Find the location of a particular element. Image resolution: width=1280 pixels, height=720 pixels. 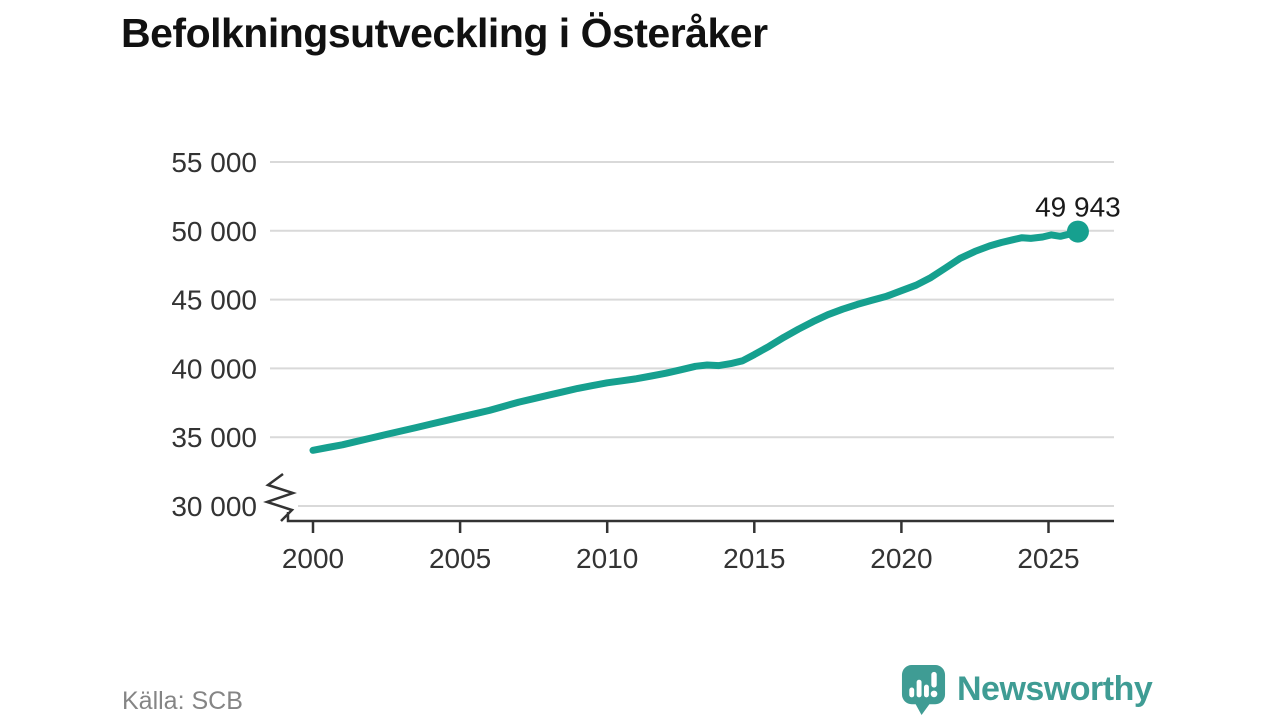

y-axis-tick-label: 45 000 is located at coordinates (214, 300).